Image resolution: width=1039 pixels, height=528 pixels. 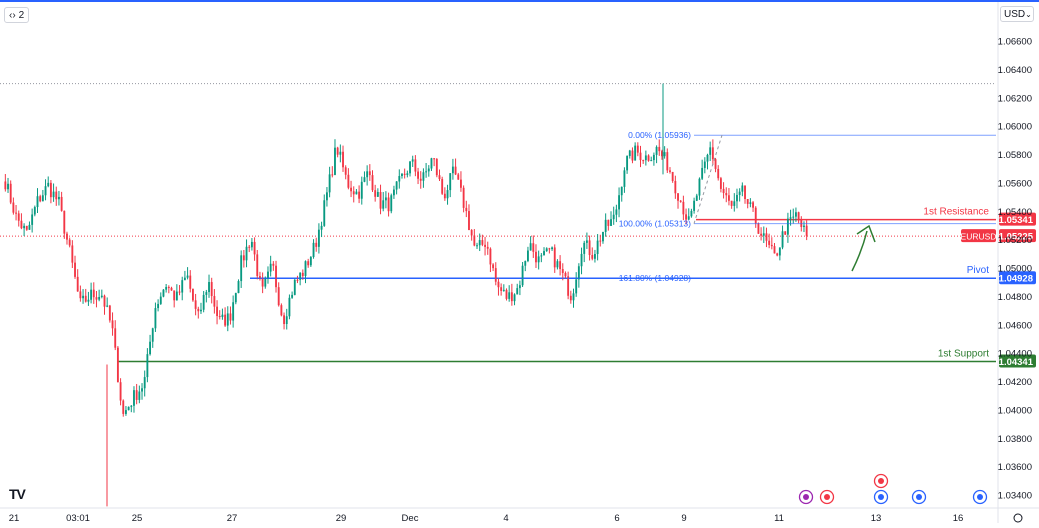 I want to click on fib-level-label: 100.00% (1.05313), so click(x=655, y=224).